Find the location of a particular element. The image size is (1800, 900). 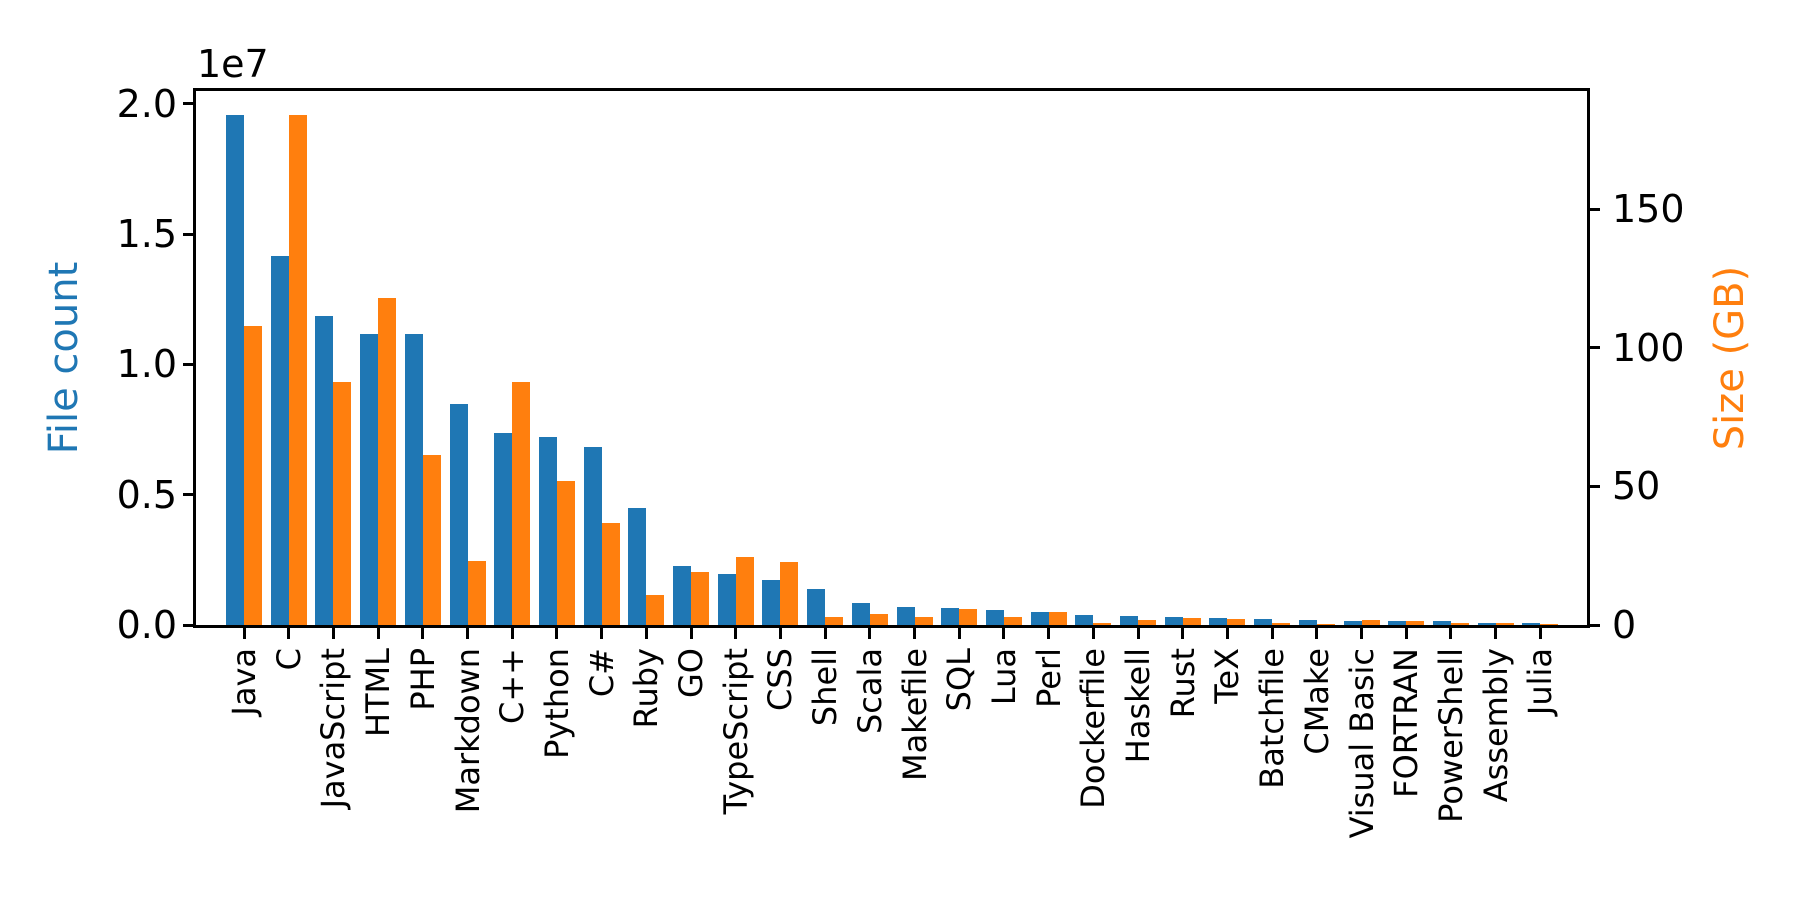

x-tick-Julia is located at coordinates (1540, 632).